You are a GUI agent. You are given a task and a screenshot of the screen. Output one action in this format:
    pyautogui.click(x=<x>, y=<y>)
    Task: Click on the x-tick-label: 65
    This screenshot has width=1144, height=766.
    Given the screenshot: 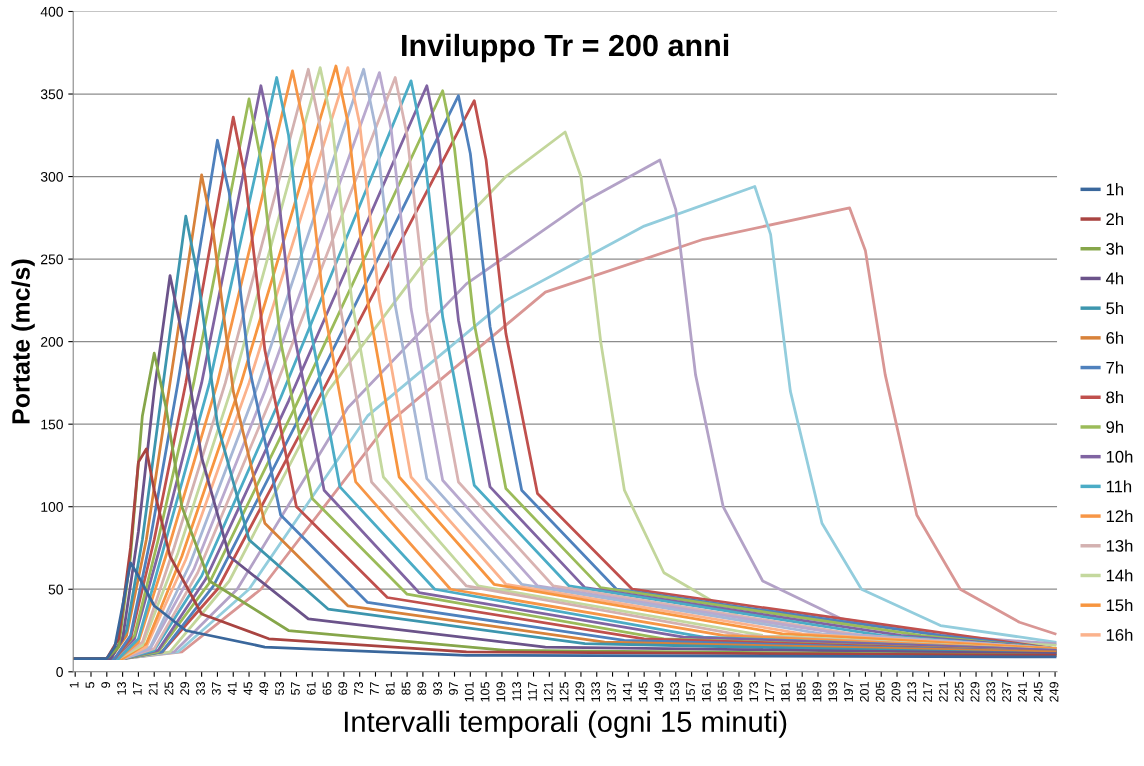 What is the action you would take?
    pyautogui.click(x=327, y=688)
    